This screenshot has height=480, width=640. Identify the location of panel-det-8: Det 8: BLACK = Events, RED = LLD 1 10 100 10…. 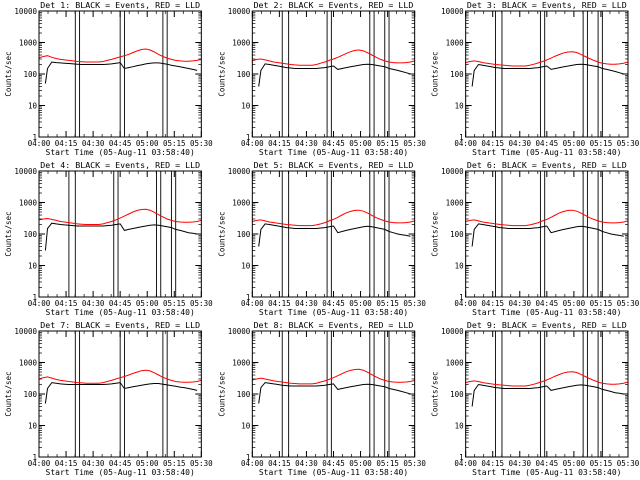
(321, 398).